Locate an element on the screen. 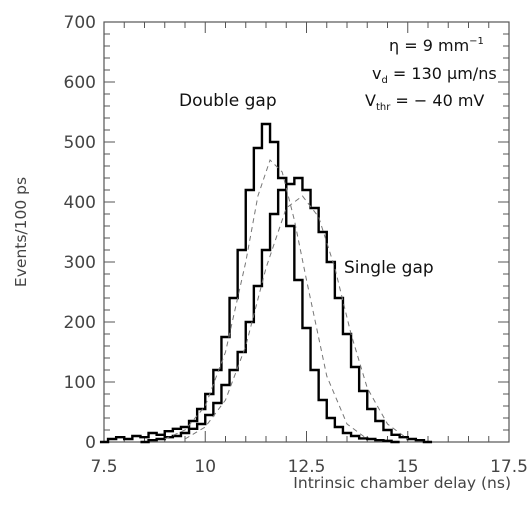 The image size is (528, 524). y-tick-label: 200 is located at coordinates (80, 323).